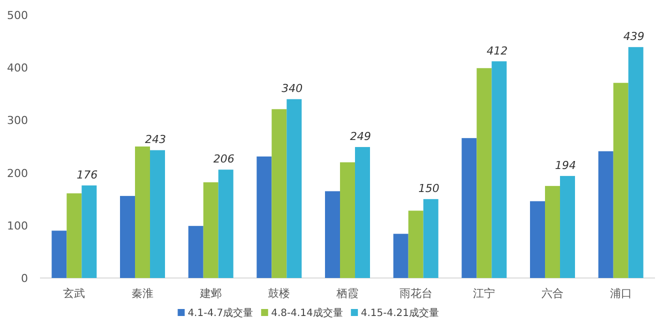 Image resolution: width=668 pixels, height=333 pixels. Describe the element at coordinates (484, 293) in the screenshot. I see `x-tick-label: 江宁` at that location.